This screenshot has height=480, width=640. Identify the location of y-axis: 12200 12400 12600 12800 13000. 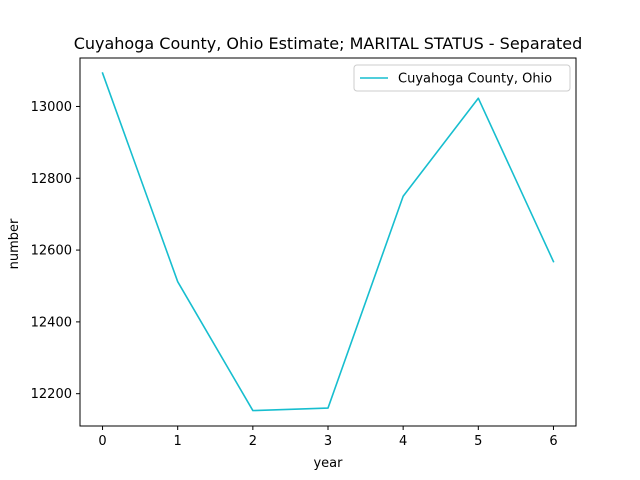
(55, 251).